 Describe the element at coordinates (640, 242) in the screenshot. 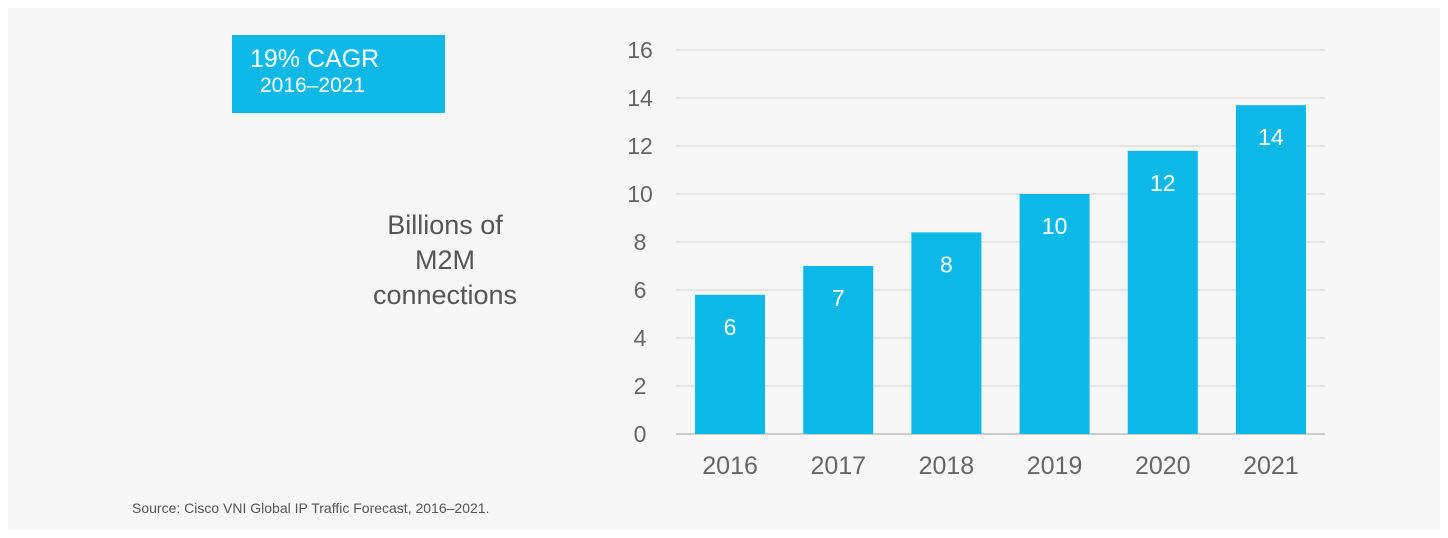

I see `y-tick-label: 8` at that location.